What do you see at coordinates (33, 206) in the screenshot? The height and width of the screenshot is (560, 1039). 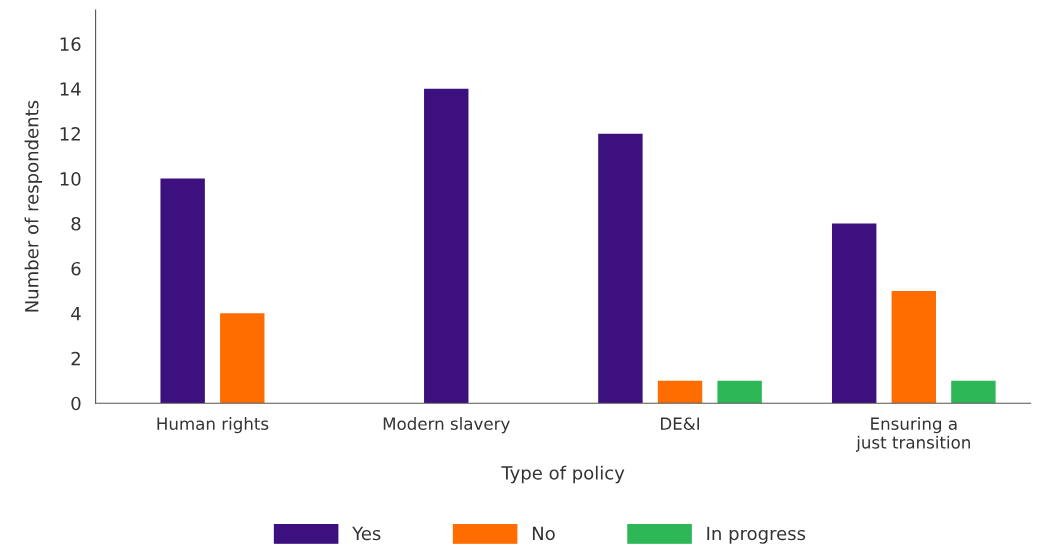 I see `y-axis-title: Number of respondents` at bounding box center [33, 206].